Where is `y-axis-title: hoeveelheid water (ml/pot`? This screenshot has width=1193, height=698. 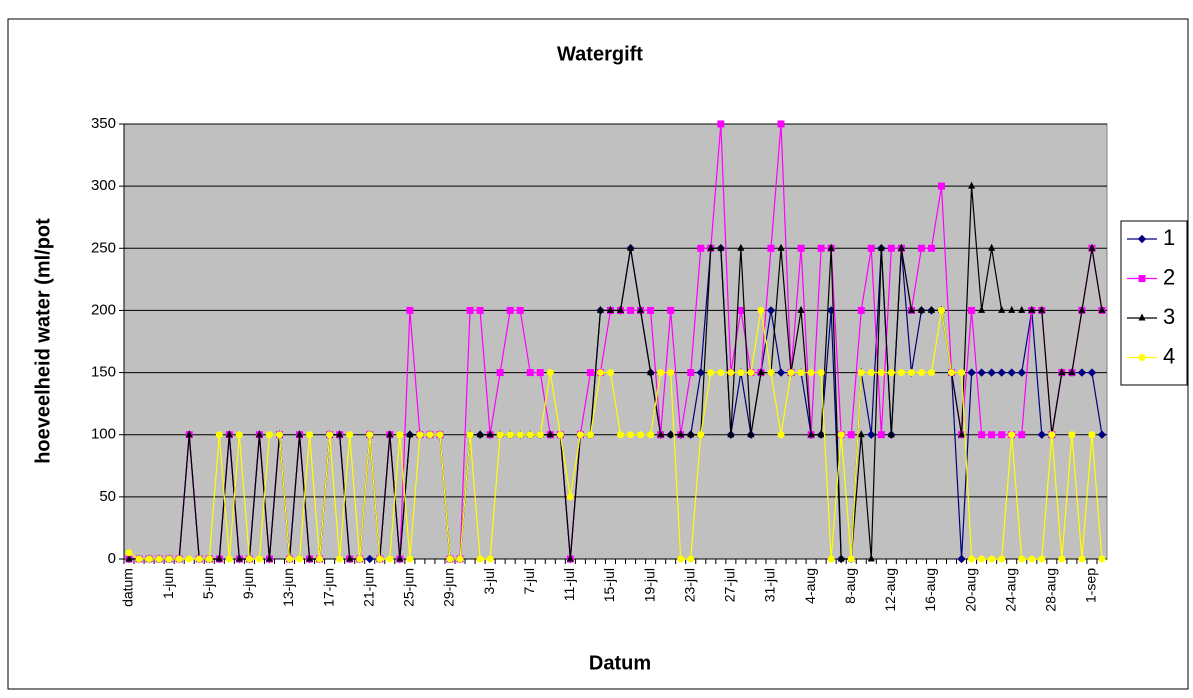
y-axis-title: hoeveelheid water (ml/pot is located at coordinates (43, 341).